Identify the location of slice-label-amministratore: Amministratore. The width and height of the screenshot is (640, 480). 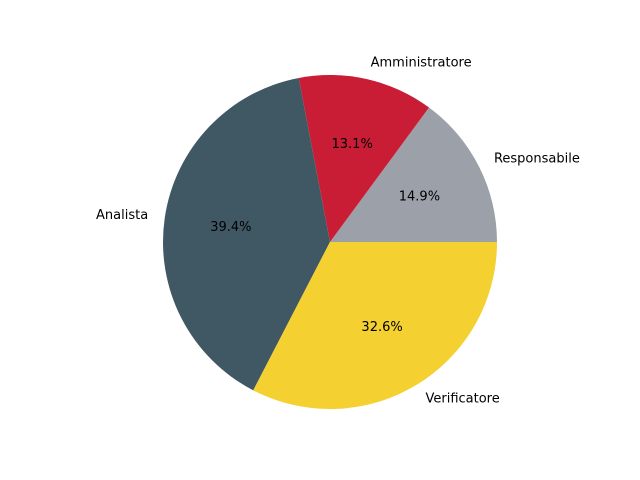
(421, 62).